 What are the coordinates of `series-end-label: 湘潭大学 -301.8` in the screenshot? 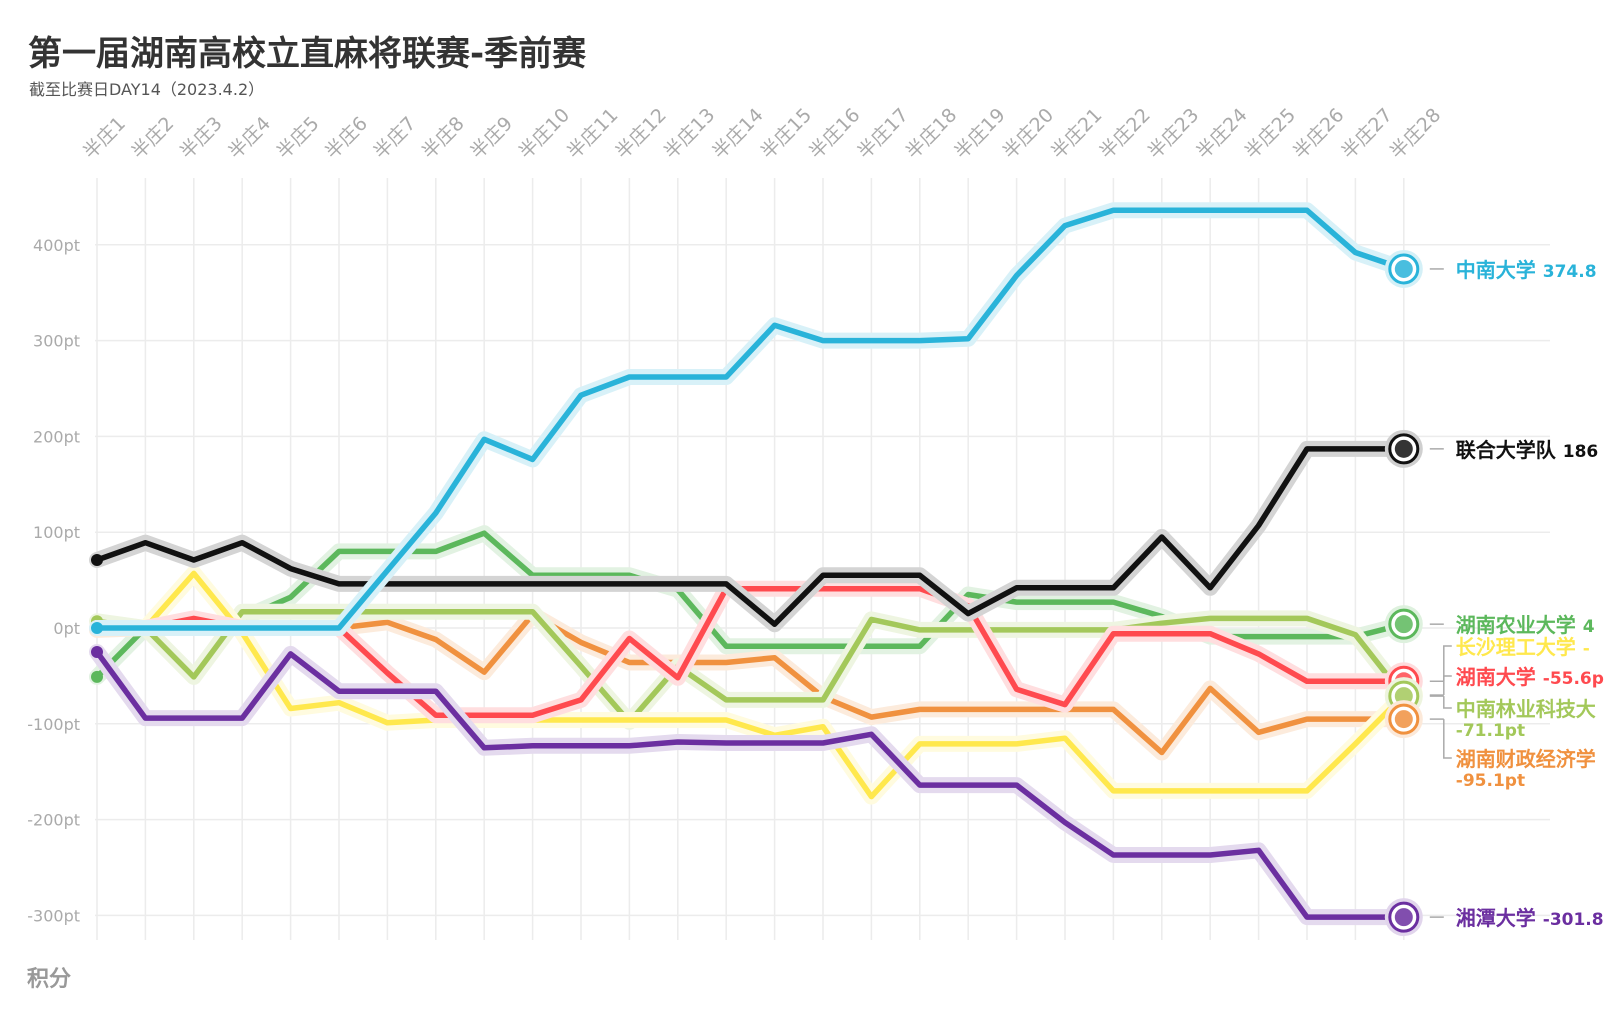 It's located at (1530, 918).